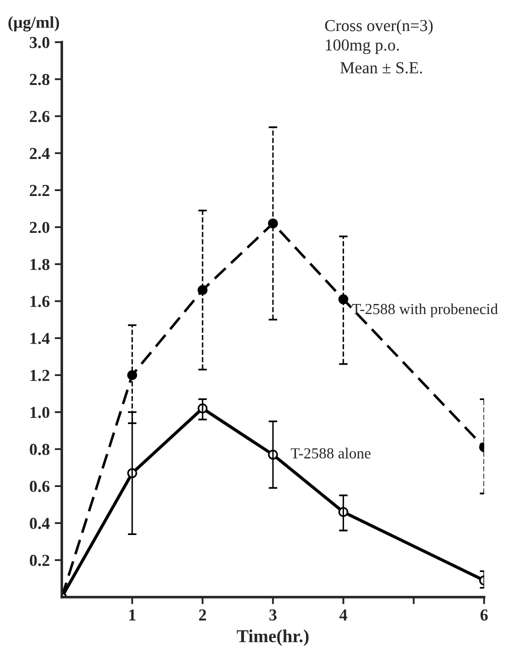 The image size is (515, 649). What do you see at coordinates (202, 614) in the screenshot?
I see `x-tick-label: 2` at bounding box center [202, 614].